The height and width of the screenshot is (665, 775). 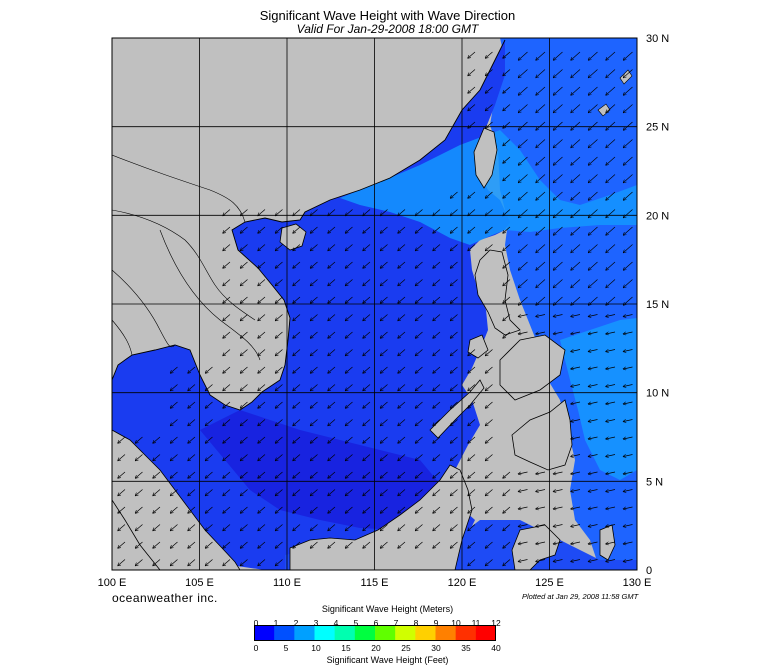 What do you see at coordinates (649, 571) in the screenshot?
I see `latitude-label: 0` at bounding box center [649, 571].